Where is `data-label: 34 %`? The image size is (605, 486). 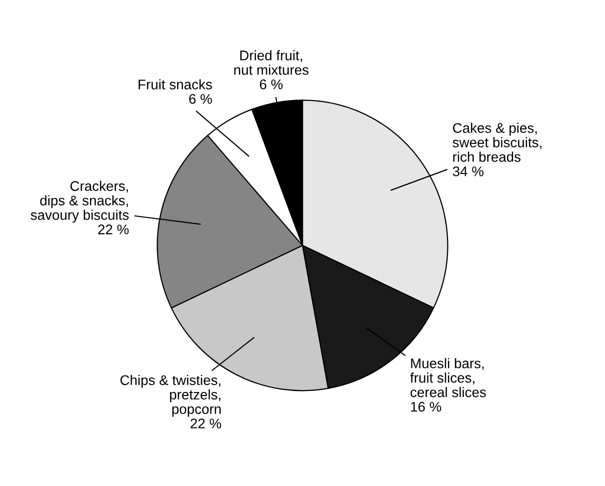 data-label: 34 % is located at coordinates (468, 171).